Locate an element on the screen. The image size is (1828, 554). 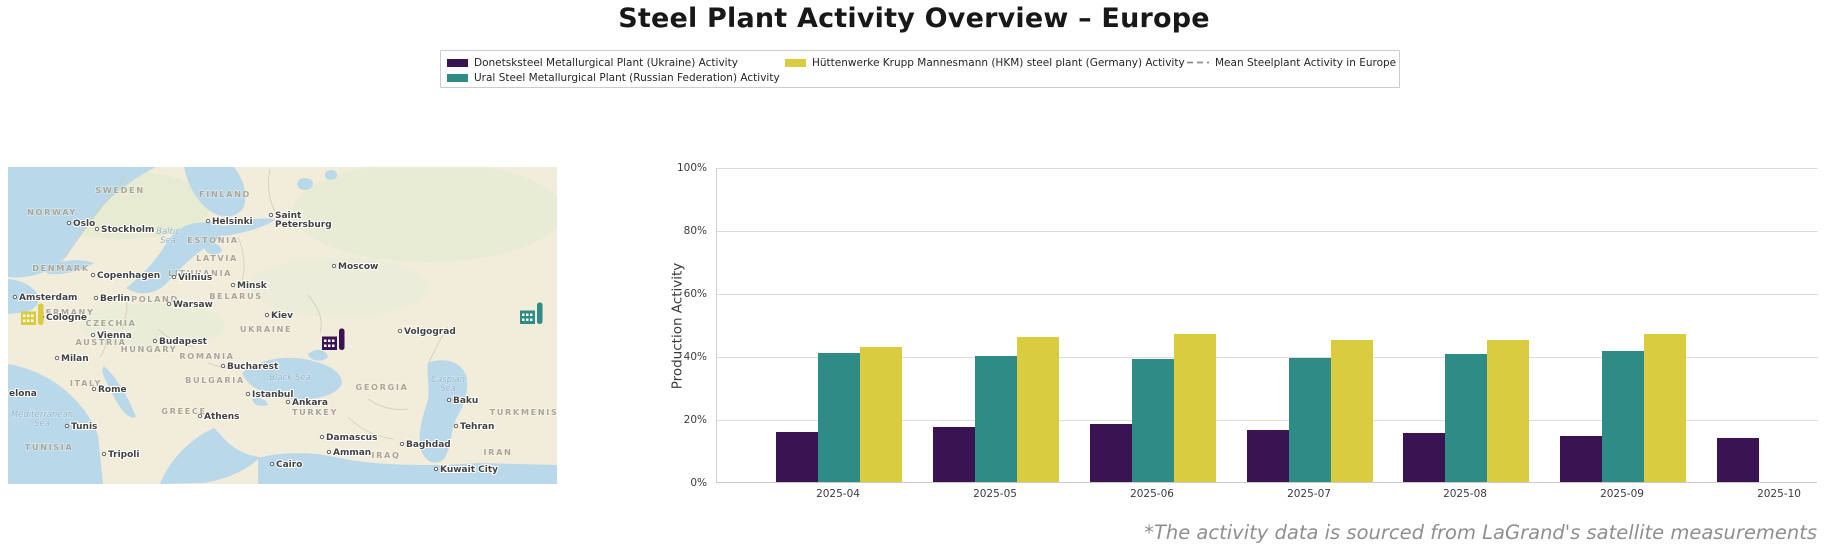
city-label: Budapest is located at coordinates (183, 342).